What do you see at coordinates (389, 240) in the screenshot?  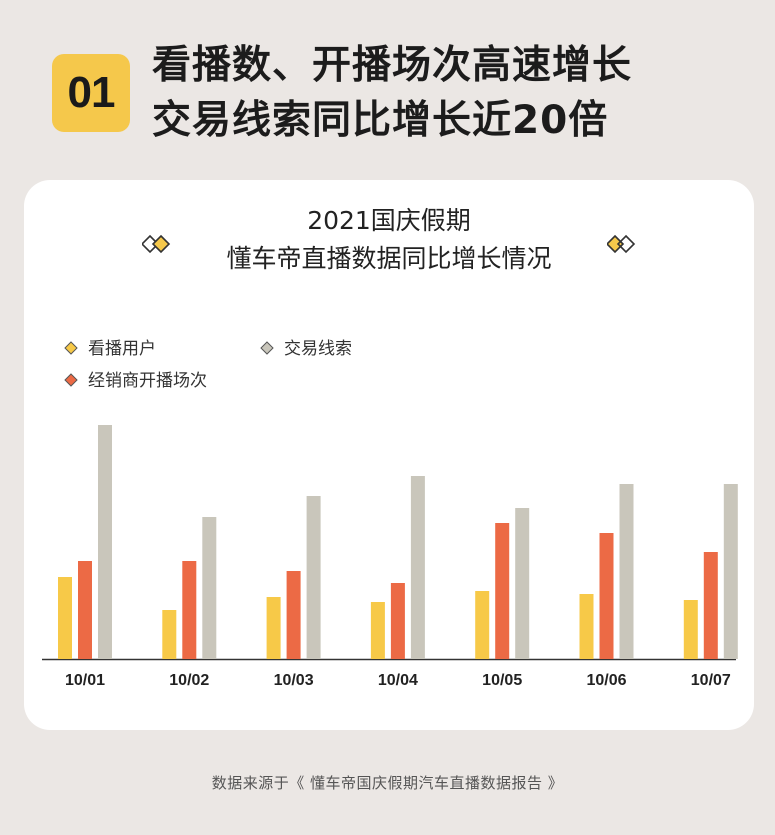 I see `chart-title: 2021国庆假期 懂车帝直播数据同比增长情况` at bounding box center [389, 240].